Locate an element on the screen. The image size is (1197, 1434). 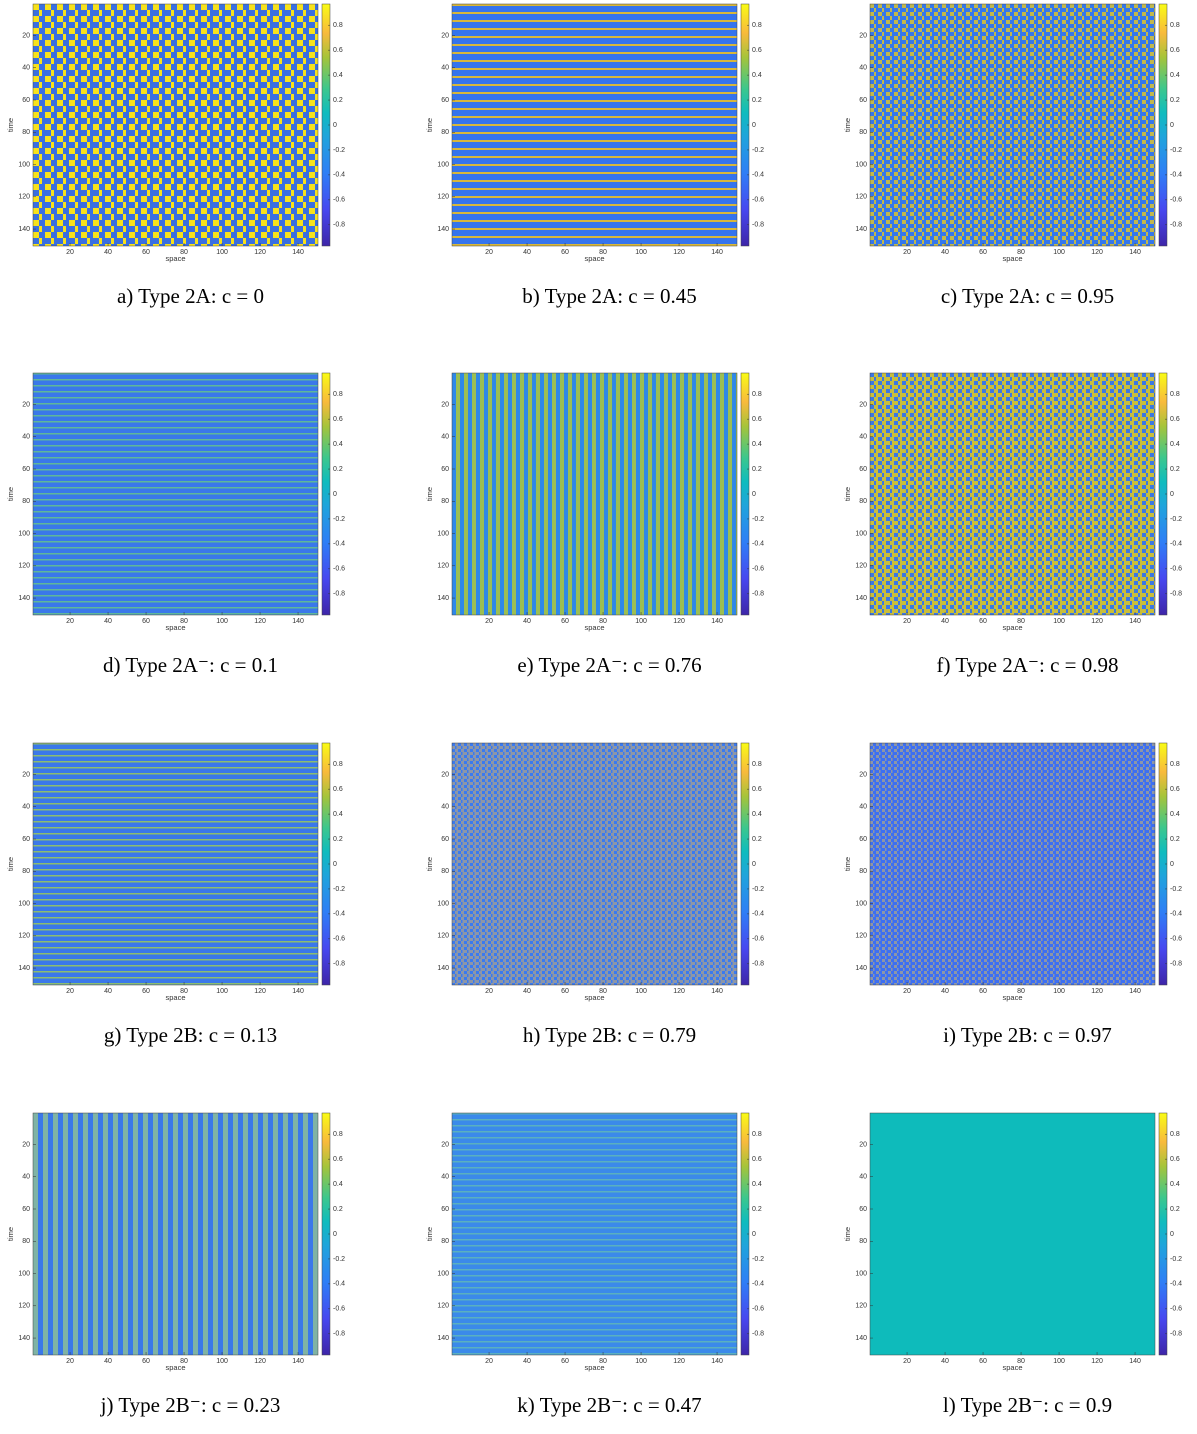
caption: k) Type 2B⁻: c = 0.47 is located at coordinates (609, 1405).